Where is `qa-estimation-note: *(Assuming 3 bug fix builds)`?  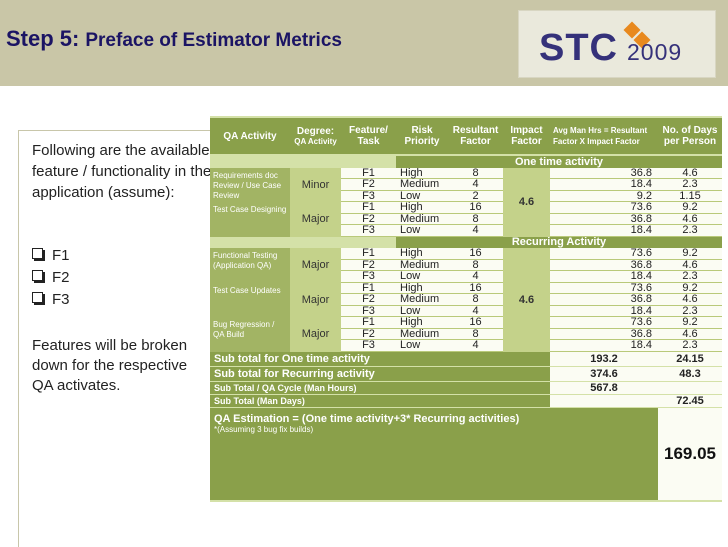
qa-estimation-note: *(Assuming 3 bug fix builds) is located at coordinates (264, 429).